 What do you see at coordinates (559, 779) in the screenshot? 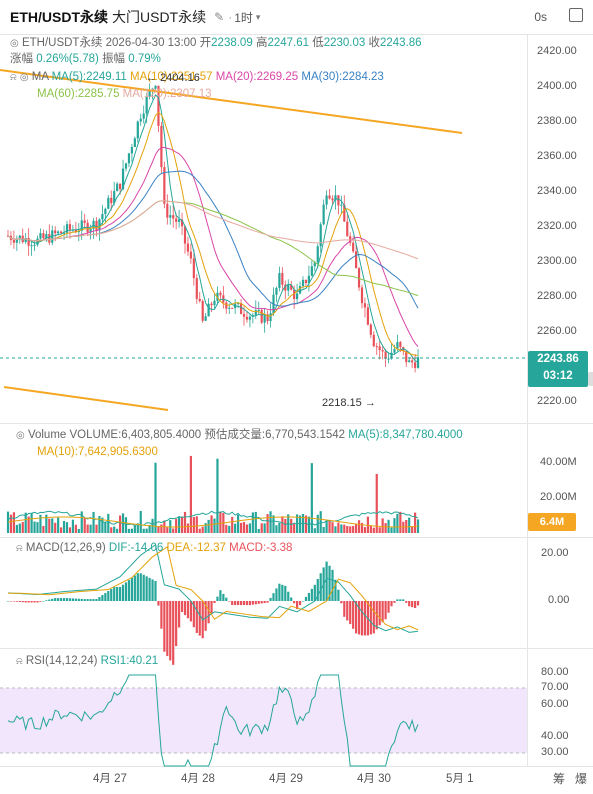
I see `chip-button: 筹` at bounding box center [559, 779].